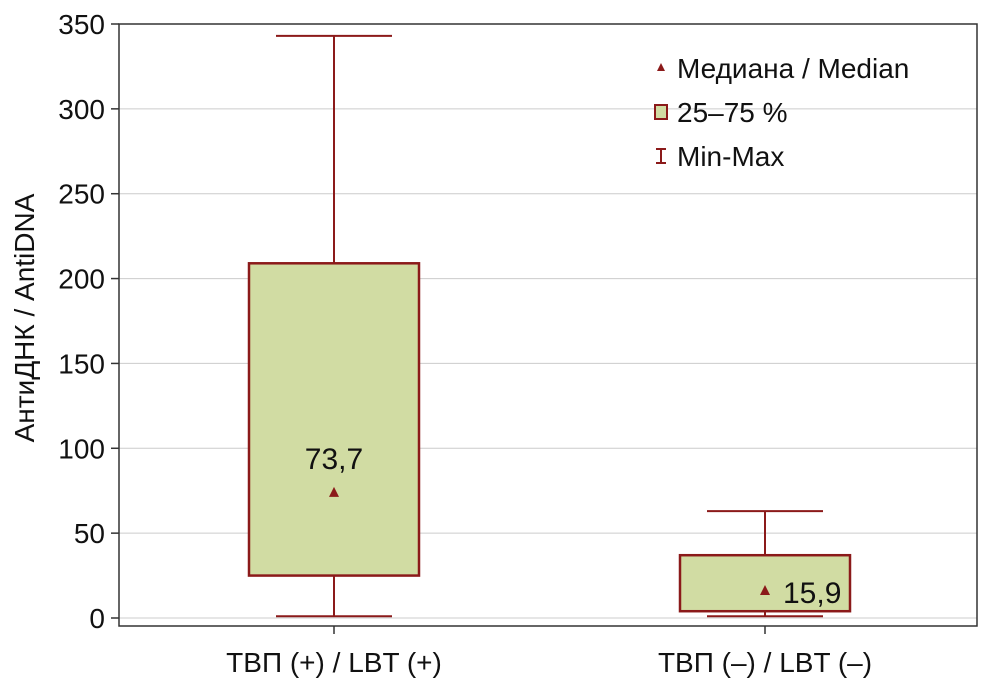 This screenshot has width=982, height=687. I want to click on y-tick-label: 0, so click(97, 618).